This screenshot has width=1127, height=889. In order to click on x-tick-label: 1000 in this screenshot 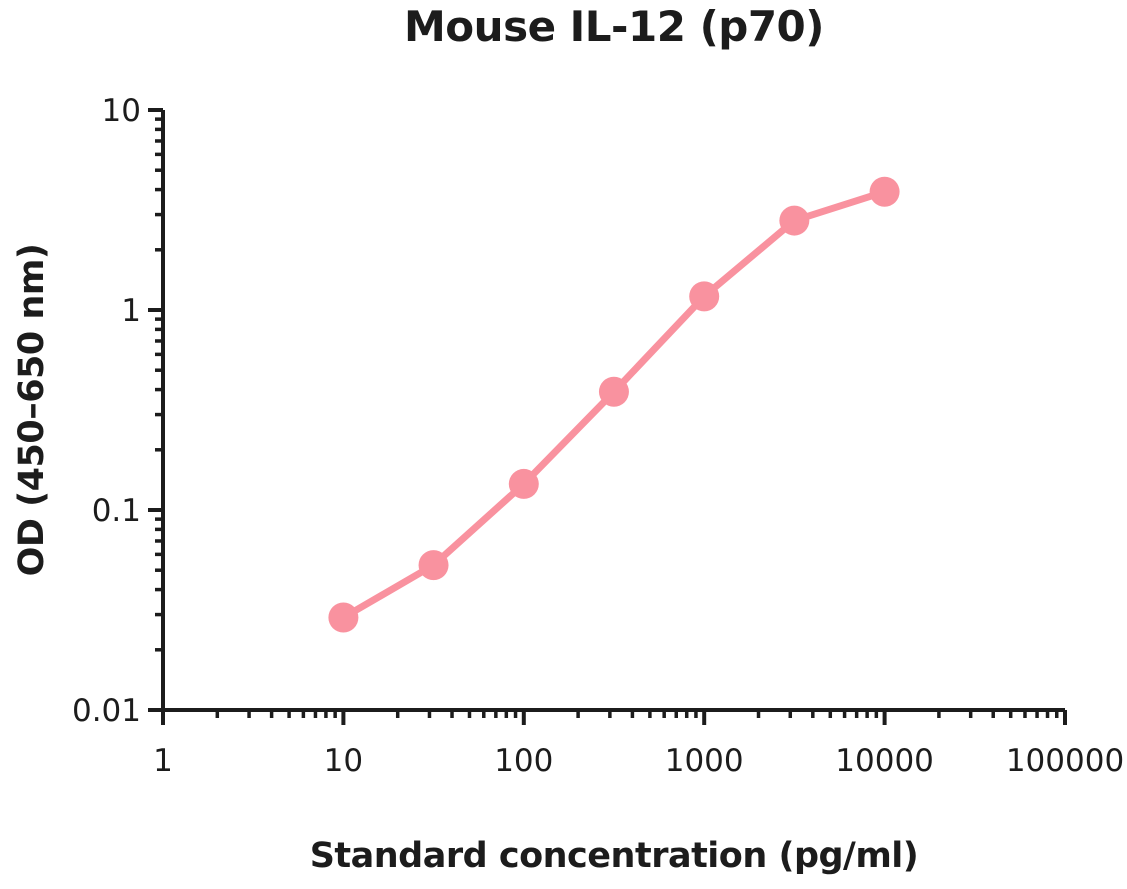, I will do `click(704, 761)`.